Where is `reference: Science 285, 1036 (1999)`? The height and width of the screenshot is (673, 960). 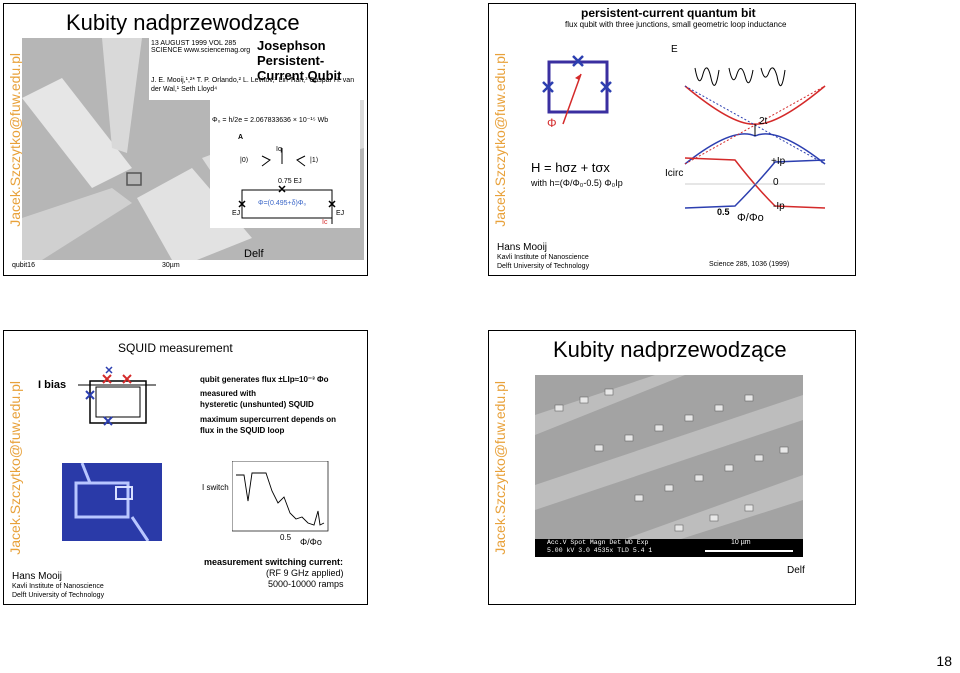 reference: Science 285, 1036 (1999) is located at coordinates (749, 264).